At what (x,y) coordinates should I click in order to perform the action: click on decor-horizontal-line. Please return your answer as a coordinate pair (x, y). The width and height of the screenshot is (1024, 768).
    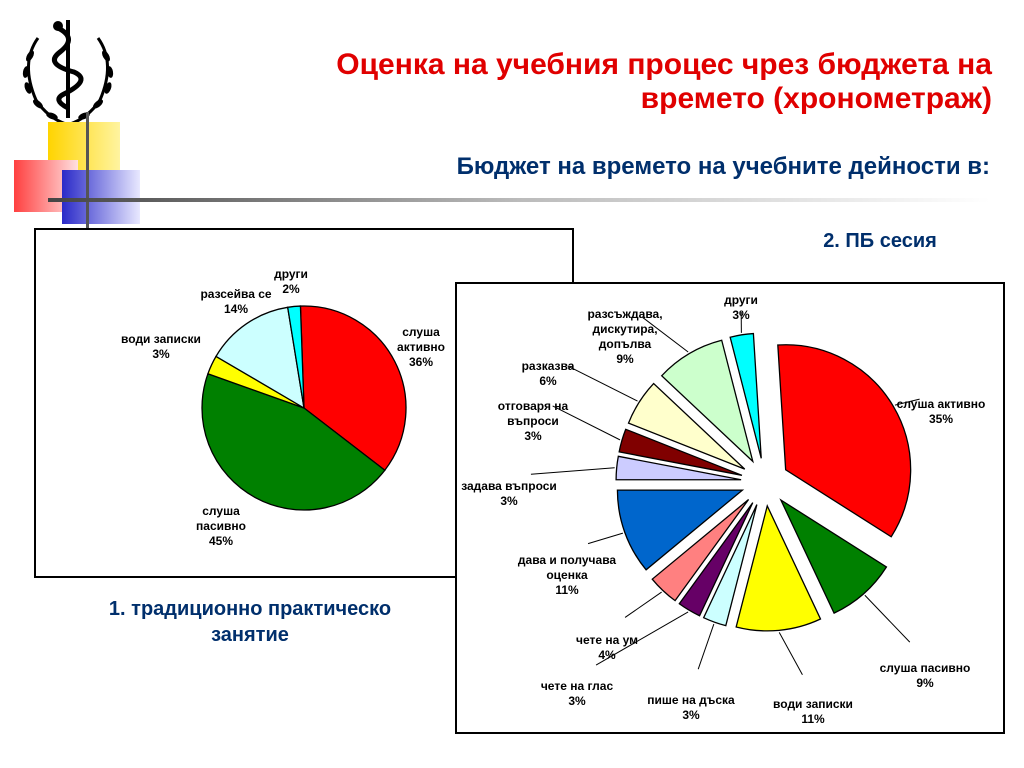
    Looking at the image, I should click on (519, 200).